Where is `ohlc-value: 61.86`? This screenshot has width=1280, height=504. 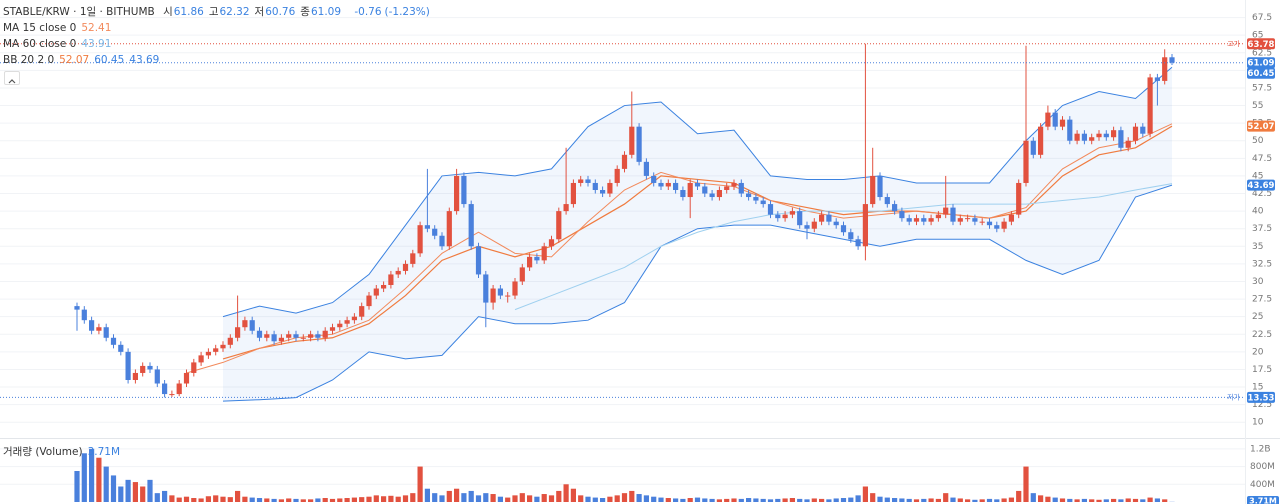
ohlc-value: 61.86 is located at coordinates (188, 12).